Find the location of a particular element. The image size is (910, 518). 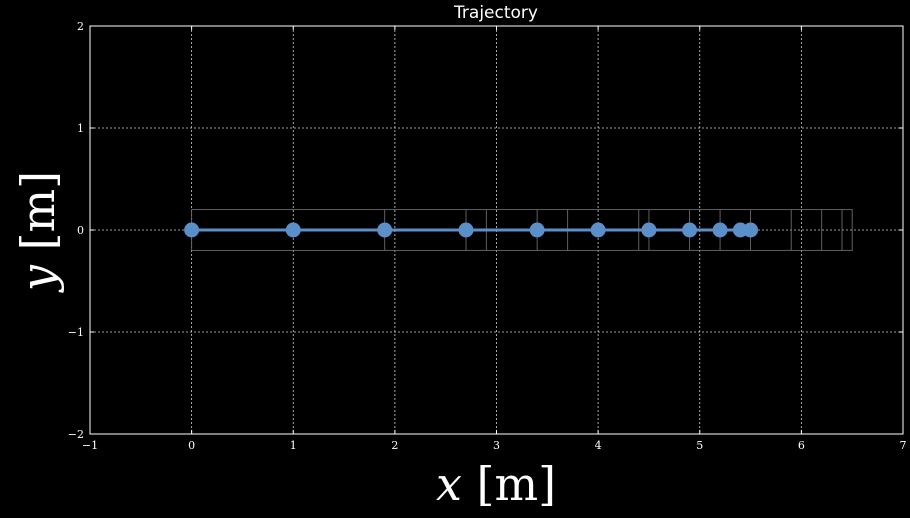

x-tick-label: 1 is located at coordinates (293, 445).